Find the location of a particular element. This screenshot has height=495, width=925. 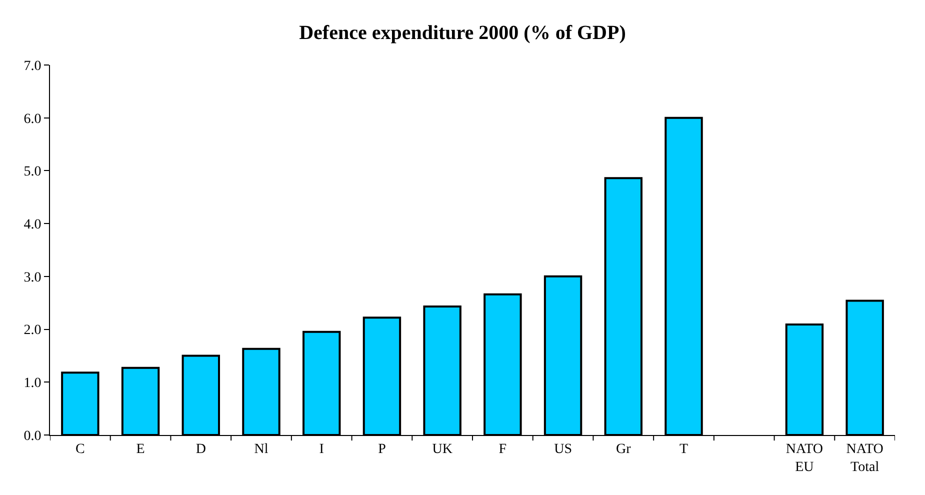

y-tick-label: 3.0 is located at coordinates (33, 278).